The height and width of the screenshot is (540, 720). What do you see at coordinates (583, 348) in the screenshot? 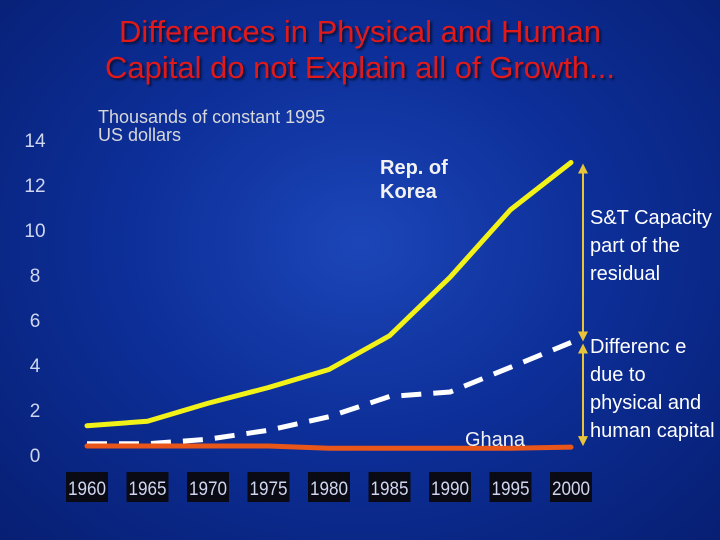
I see `difference-arrow-head-top` at bounding box center [583, 348].